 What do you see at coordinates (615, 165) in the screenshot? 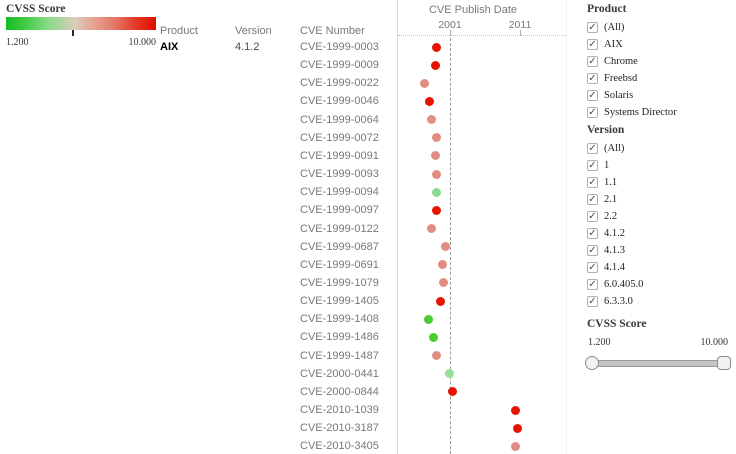
I see `version-filter-option-1: ✓ 1` at bounding box center [615, 165].